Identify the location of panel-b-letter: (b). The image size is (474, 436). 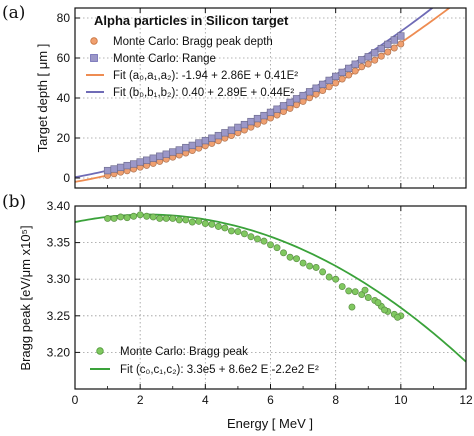
(14, 202).